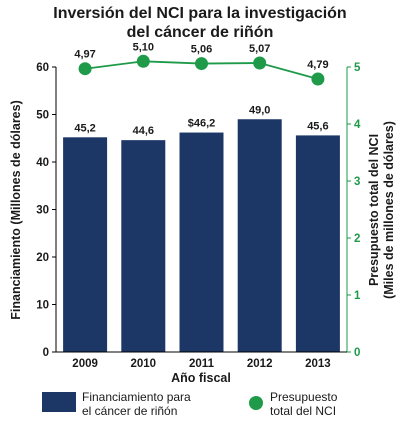 This screenshot has width=400, height=423. I want to click on y-right-tick-label-1: 1, so click(357, 296).